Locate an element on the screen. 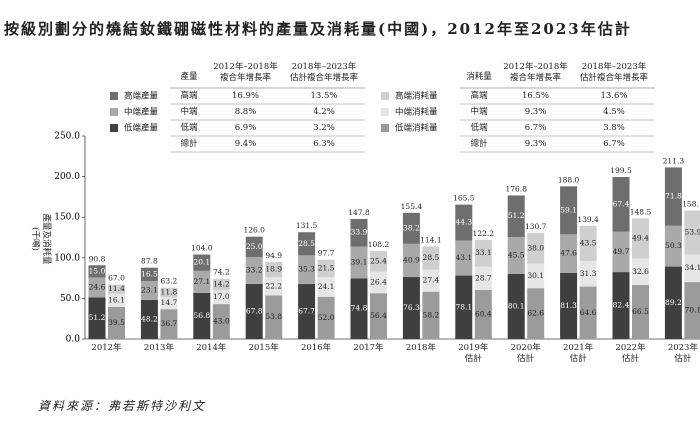 The height and width of the screenshot is (429, 700). data-label: 53.9 is located at coordinates (692, 232).